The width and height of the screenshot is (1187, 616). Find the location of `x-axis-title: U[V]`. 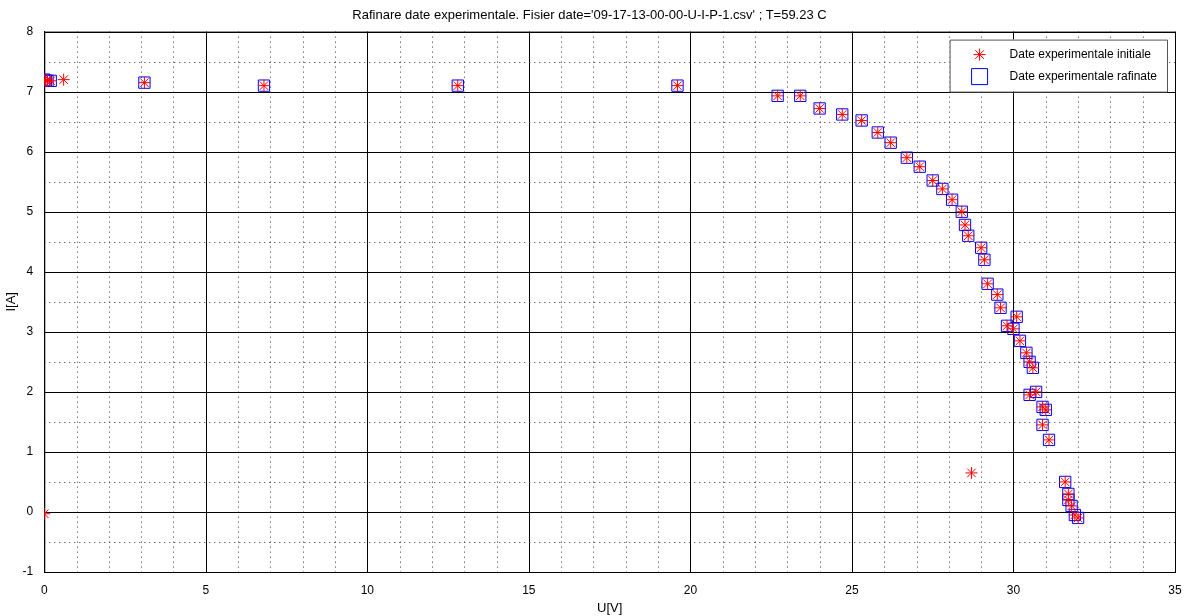

x-axis-title: U[V] is located at coordinates (609, 607).